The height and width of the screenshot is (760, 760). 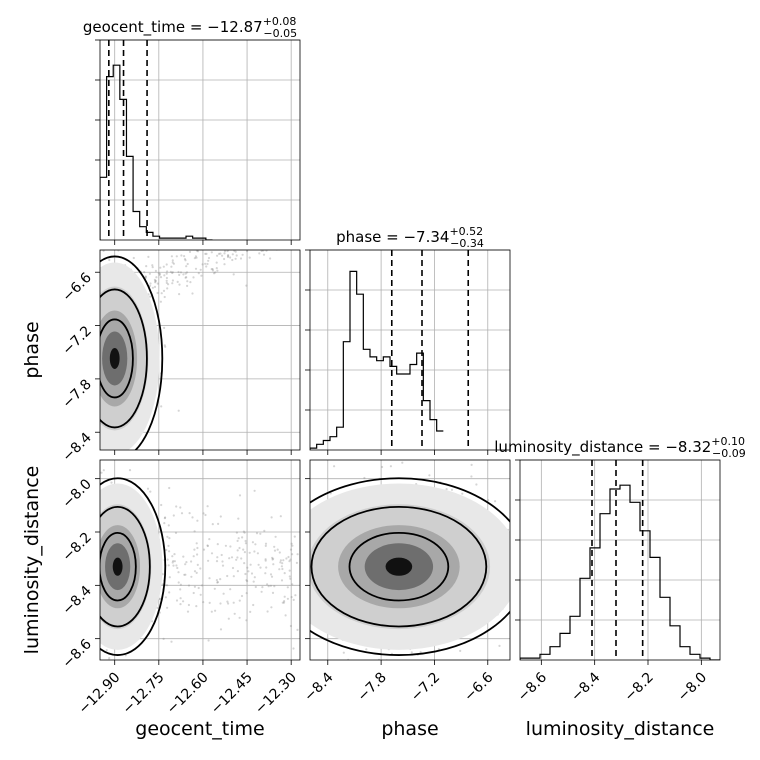 What do you see at coordinates (190, 564) in the screenshot?
I see `panel-content` at bounding box center [190, 564].